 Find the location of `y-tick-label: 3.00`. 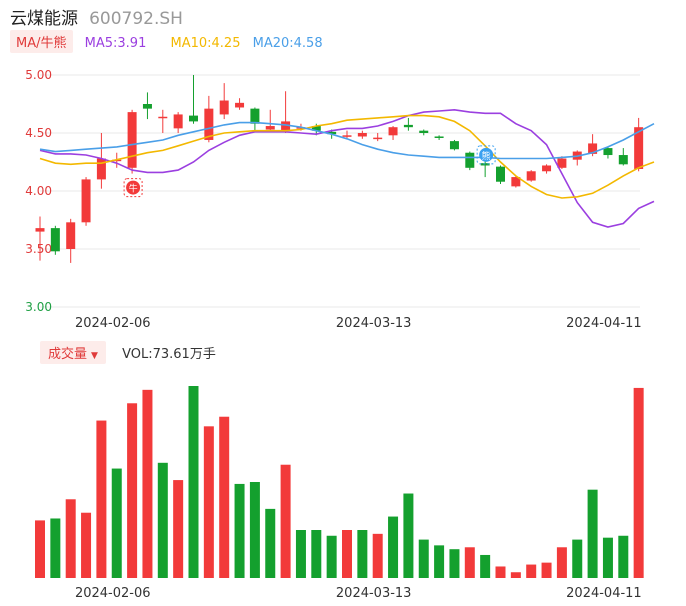

y-tick-label: 3.00 is located at coordinates (38, 307).